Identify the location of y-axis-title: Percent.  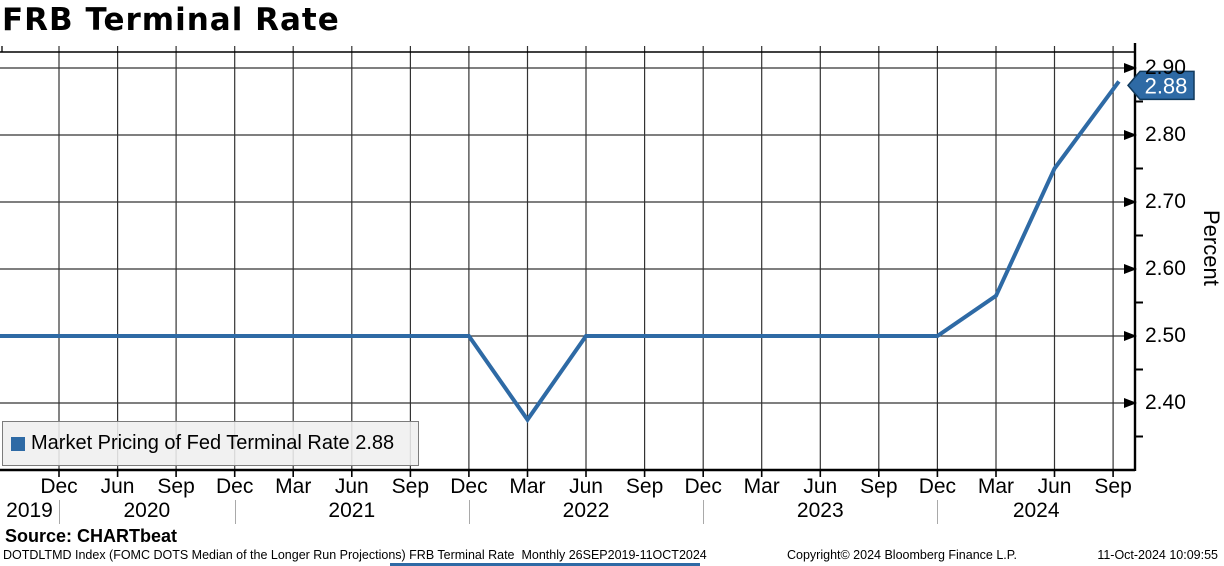
(1211, 248).